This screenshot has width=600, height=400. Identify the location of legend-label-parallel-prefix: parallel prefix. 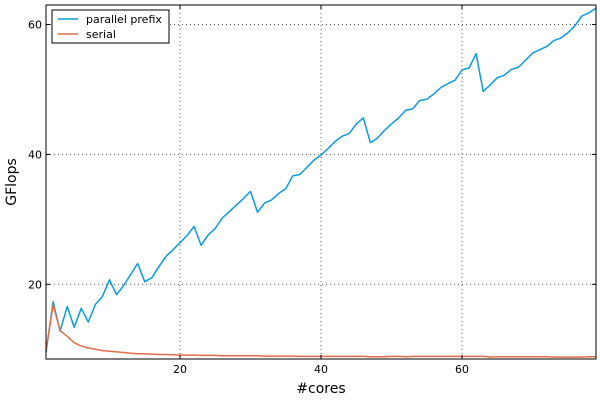
(124, 19).